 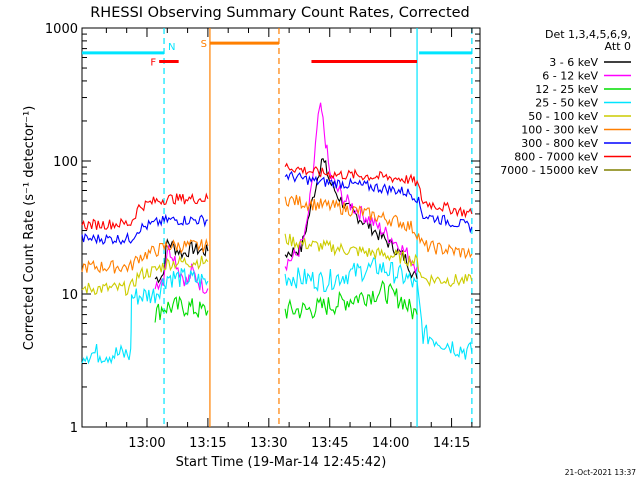 I want to click on y-tick-label-3: 1000, so click(x=61, y=29).